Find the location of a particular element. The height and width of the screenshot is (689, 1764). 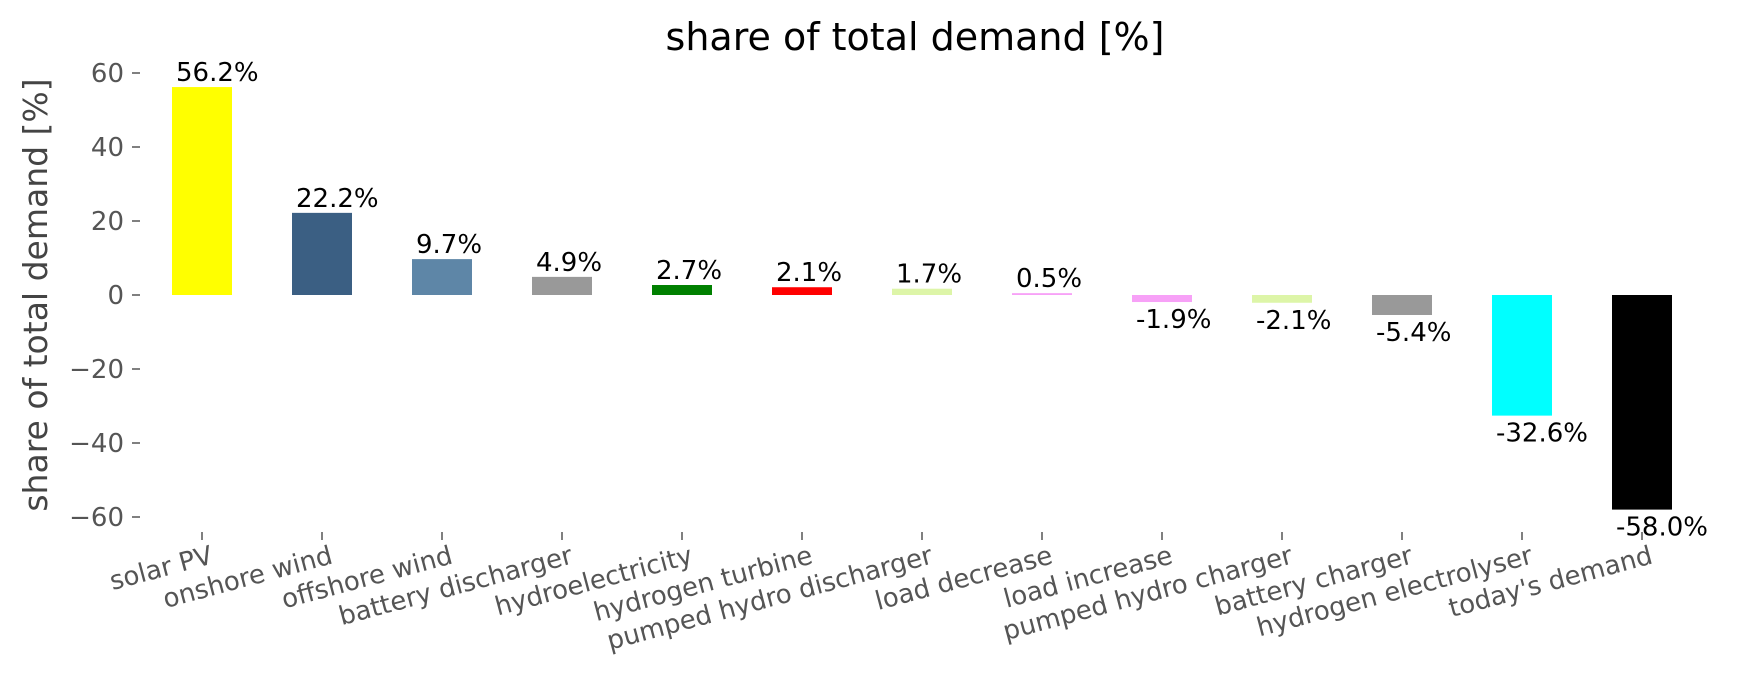

y-axis-label: share of total demand [%] is located at coordinates (35, 294).